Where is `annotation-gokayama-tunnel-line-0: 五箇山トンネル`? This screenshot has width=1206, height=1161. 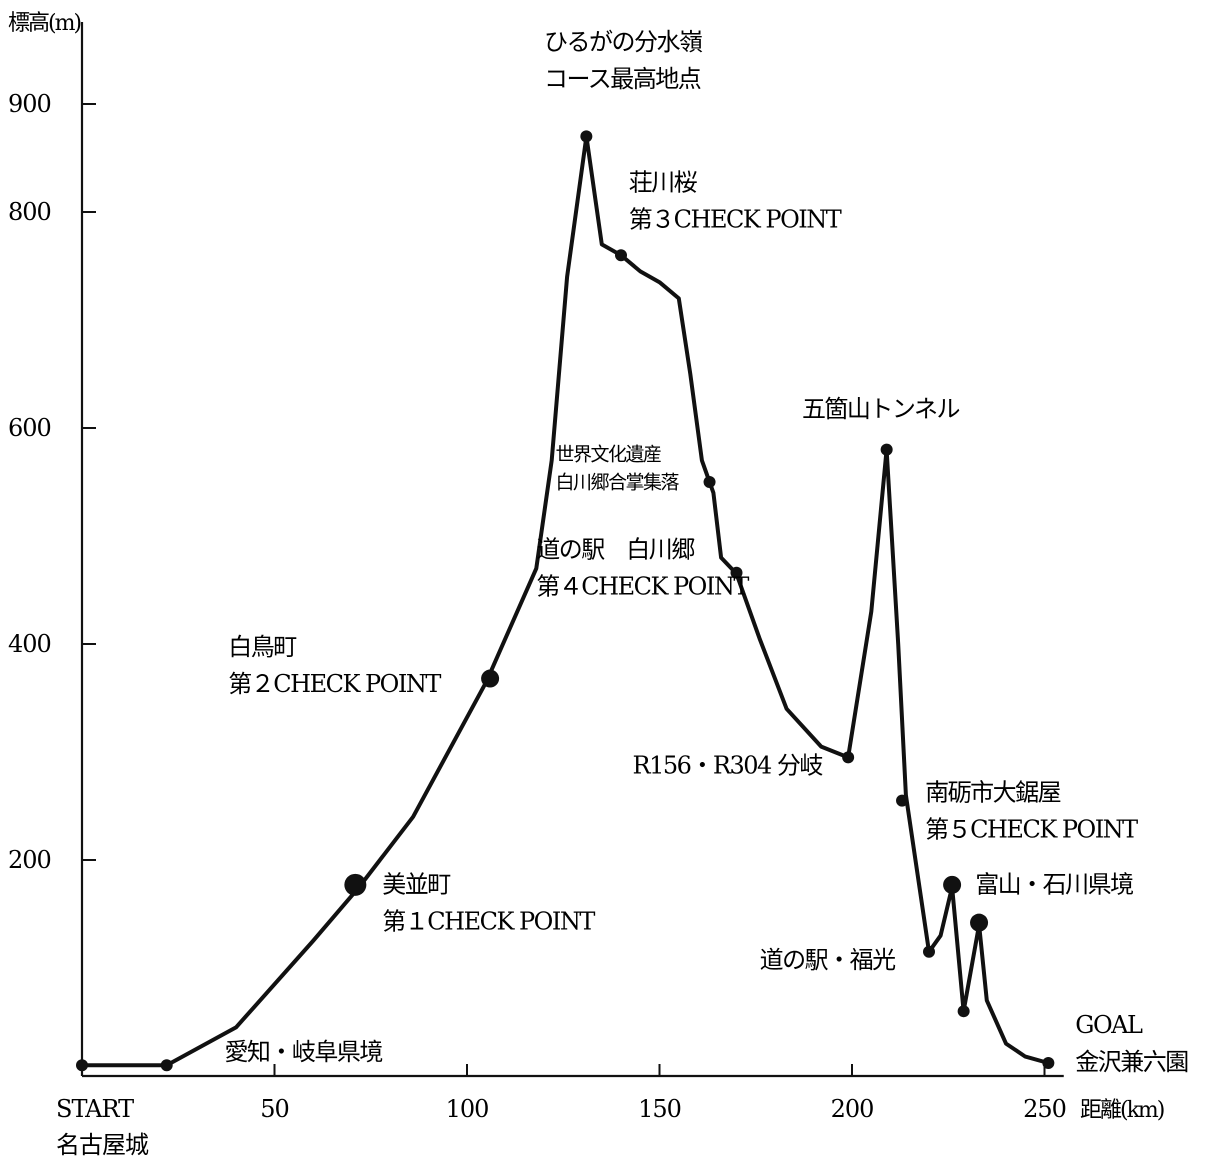 annotation-gokayama-tunnel-line-0: 五箇山トンネル is located at coordinates (881, 409).